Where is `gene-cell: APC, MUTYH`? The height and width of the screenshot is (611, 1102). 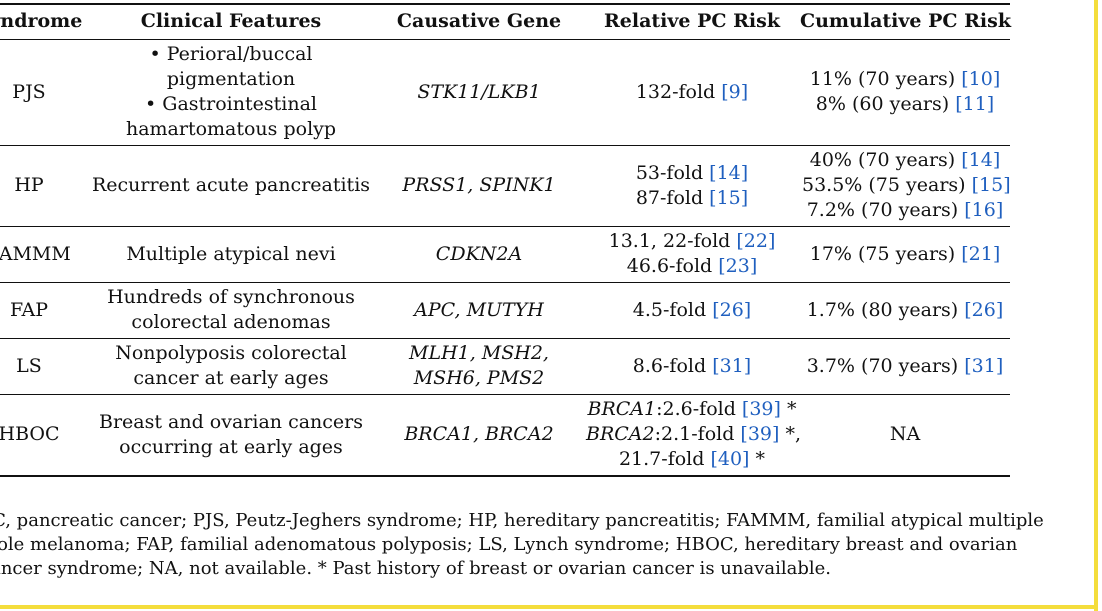
gene-cell: APC, MUTYH is located at coordinates (479, 310).